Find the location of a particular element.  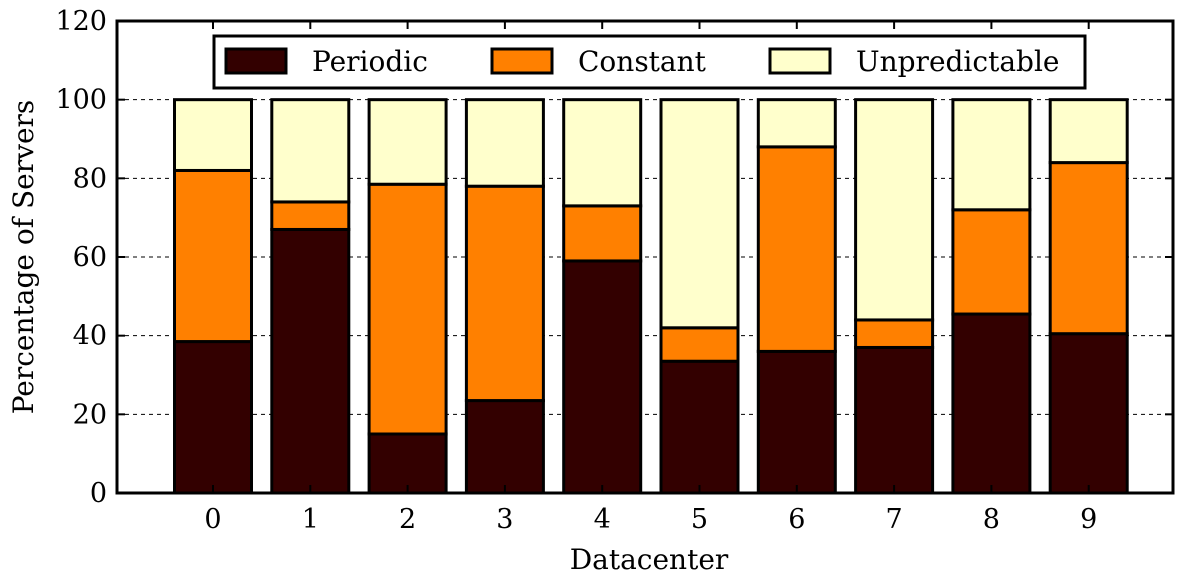

y-tick-label-20: 20 is located at coordinates (90, 414).